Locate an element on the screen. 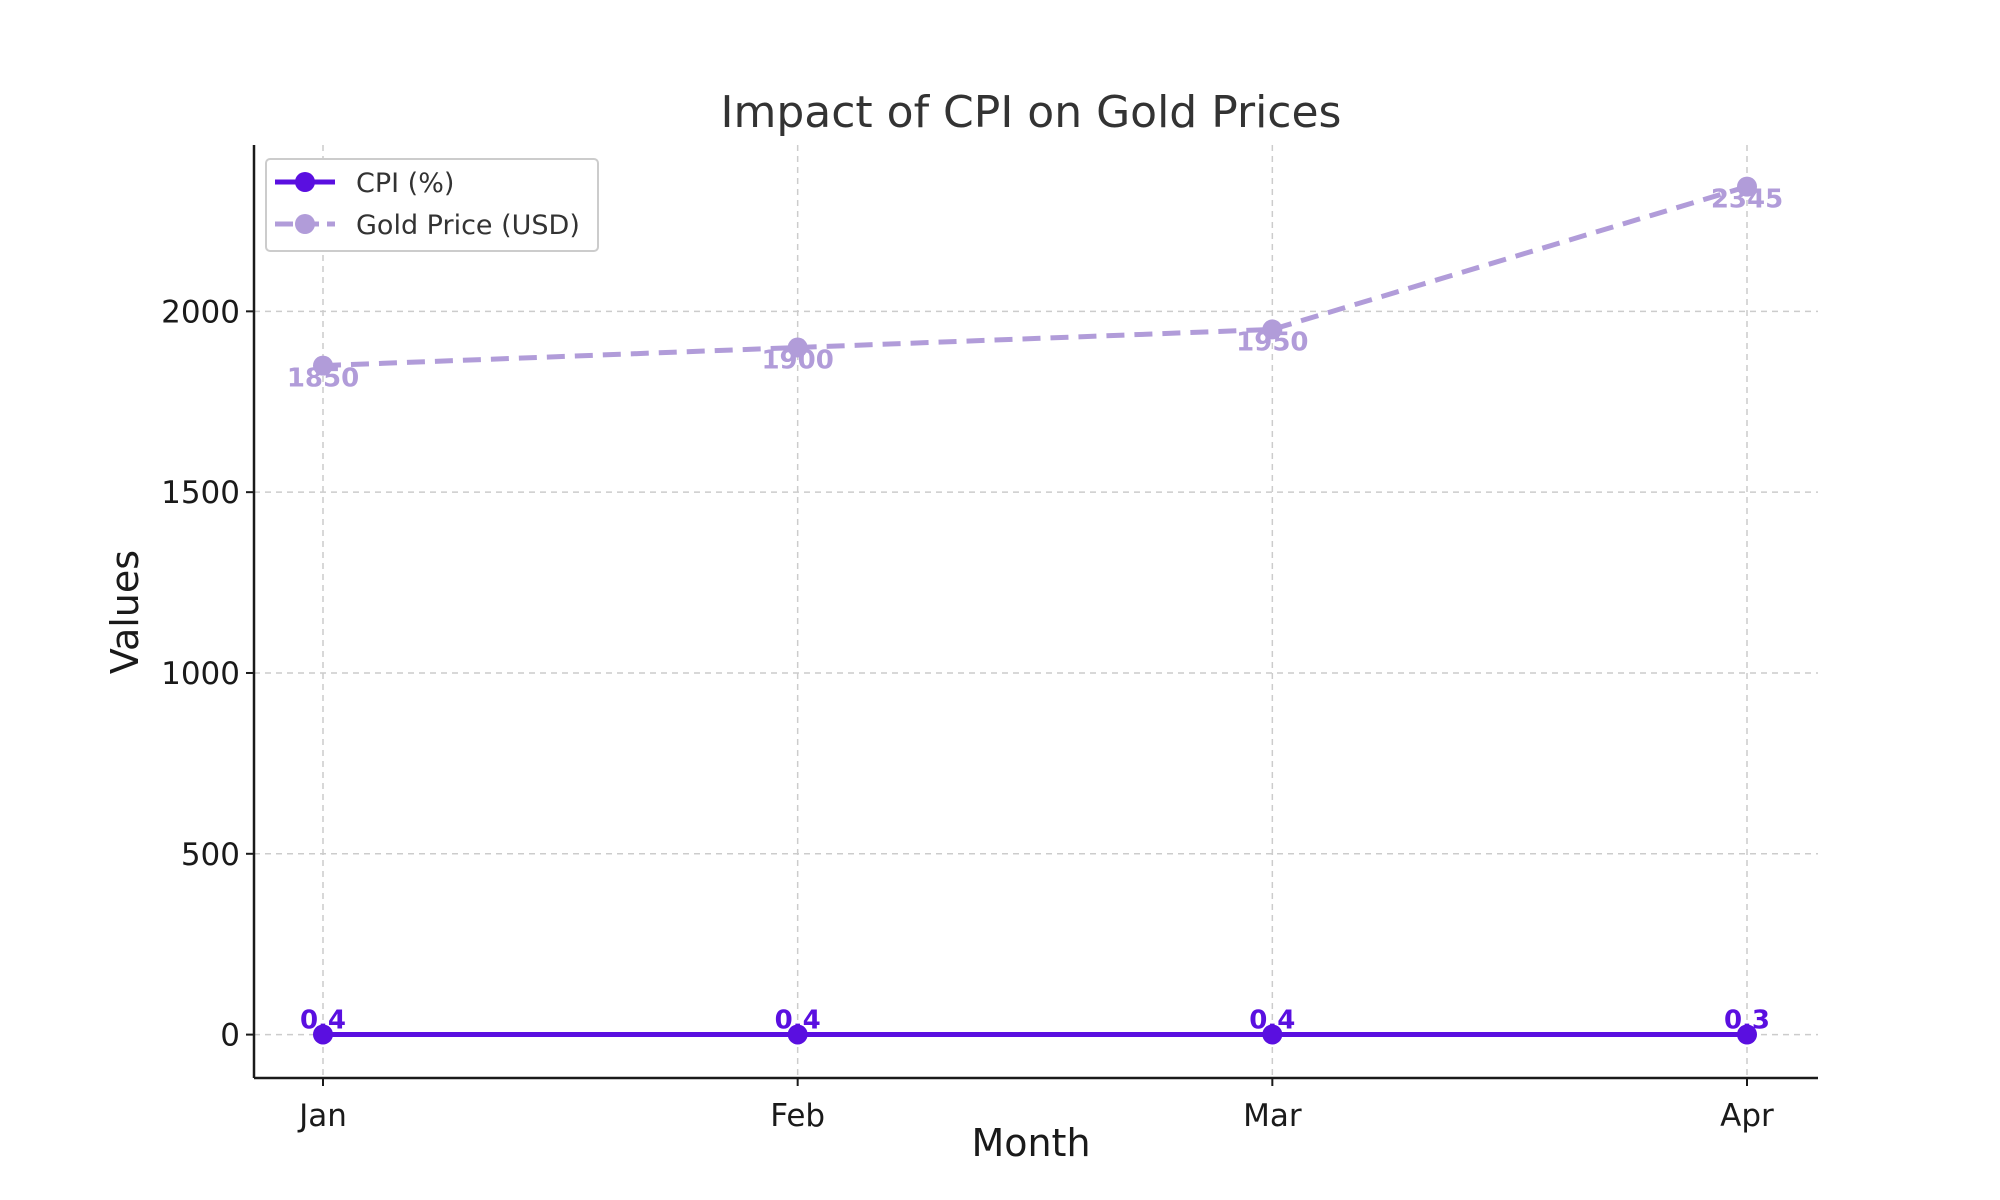  legend-label-cpi: CPI (%) is located at coordinates (405, 183).